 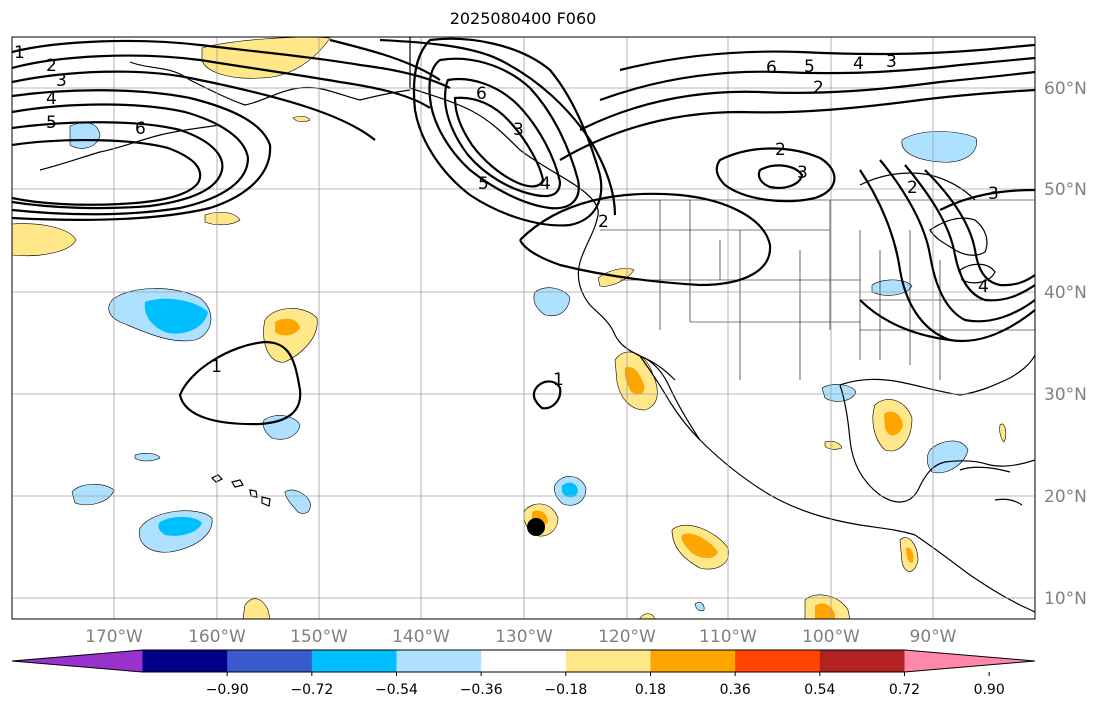 I want to click on longitude-label: 110°W, so click(x=728, y=637).